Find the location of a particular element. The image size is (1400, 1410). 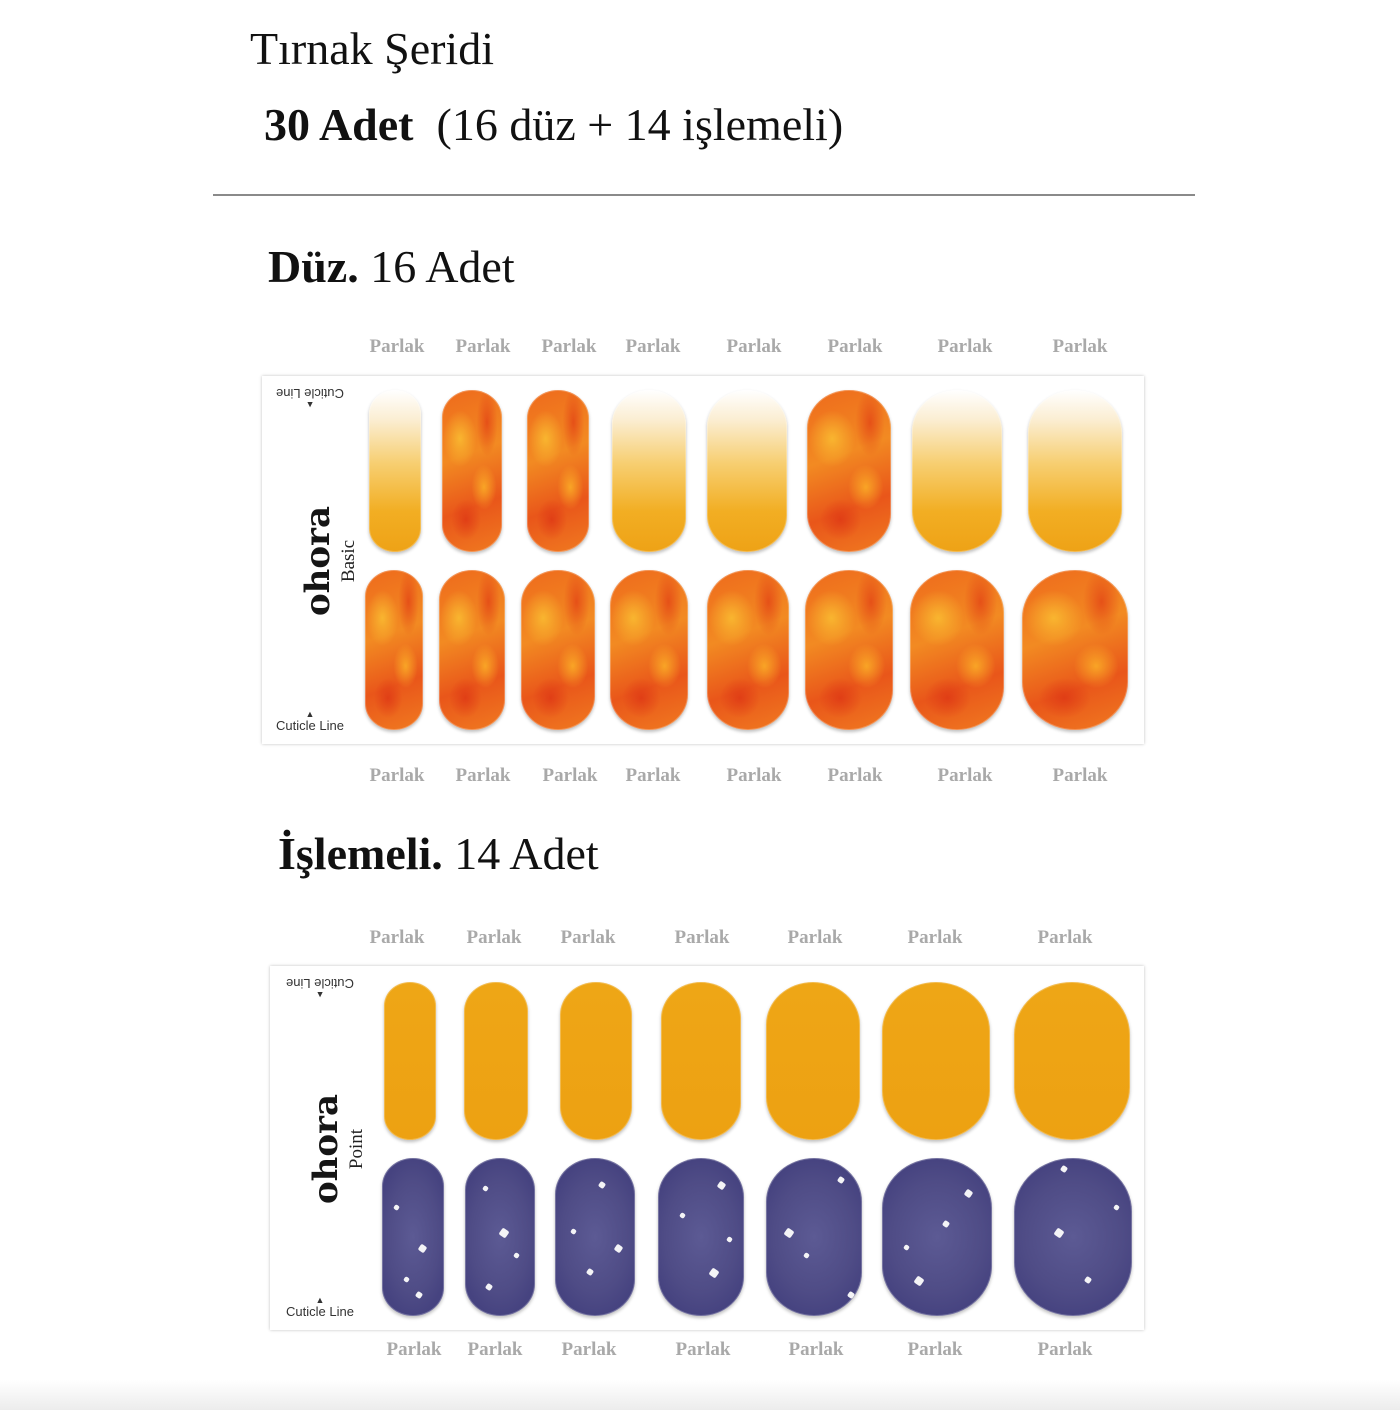

point-brand-name: ohora is located at coordinates (326, 1149).